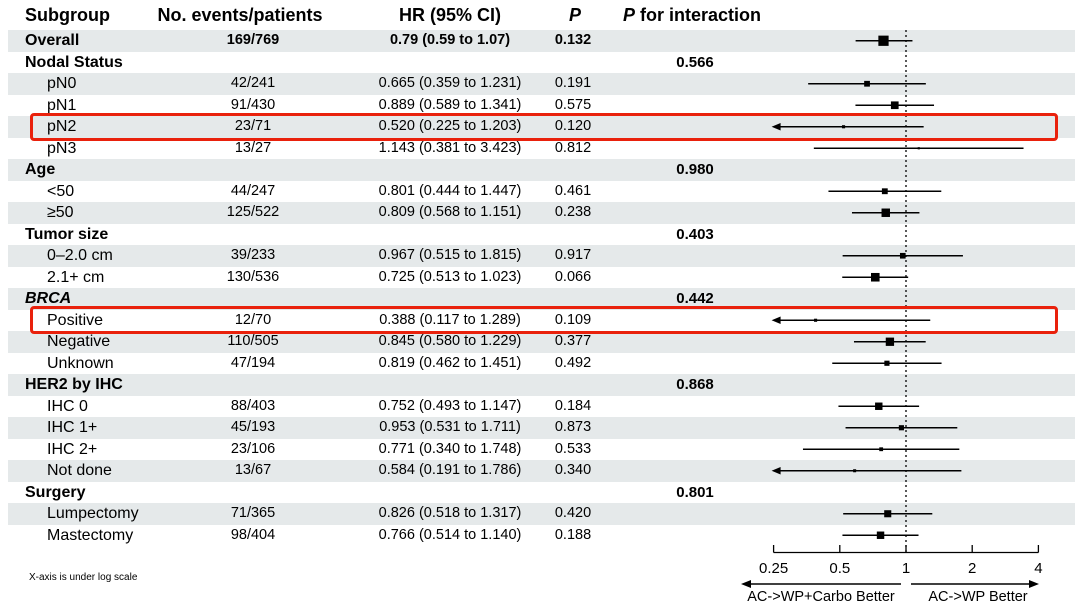 The image size is (1080, 610). Describe the element at coordinates (253, 212) in the screenshot. I see `events-value: 125/522` at that location.